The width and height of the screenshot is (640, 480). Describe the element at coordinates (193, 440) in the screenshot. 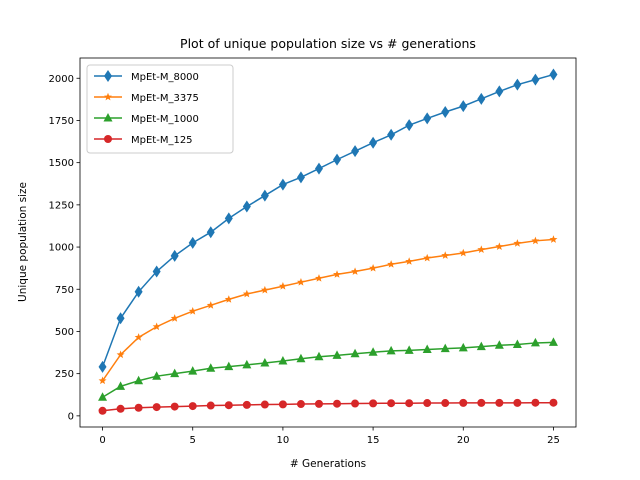

I see `x-tick-label: 5` at that location.